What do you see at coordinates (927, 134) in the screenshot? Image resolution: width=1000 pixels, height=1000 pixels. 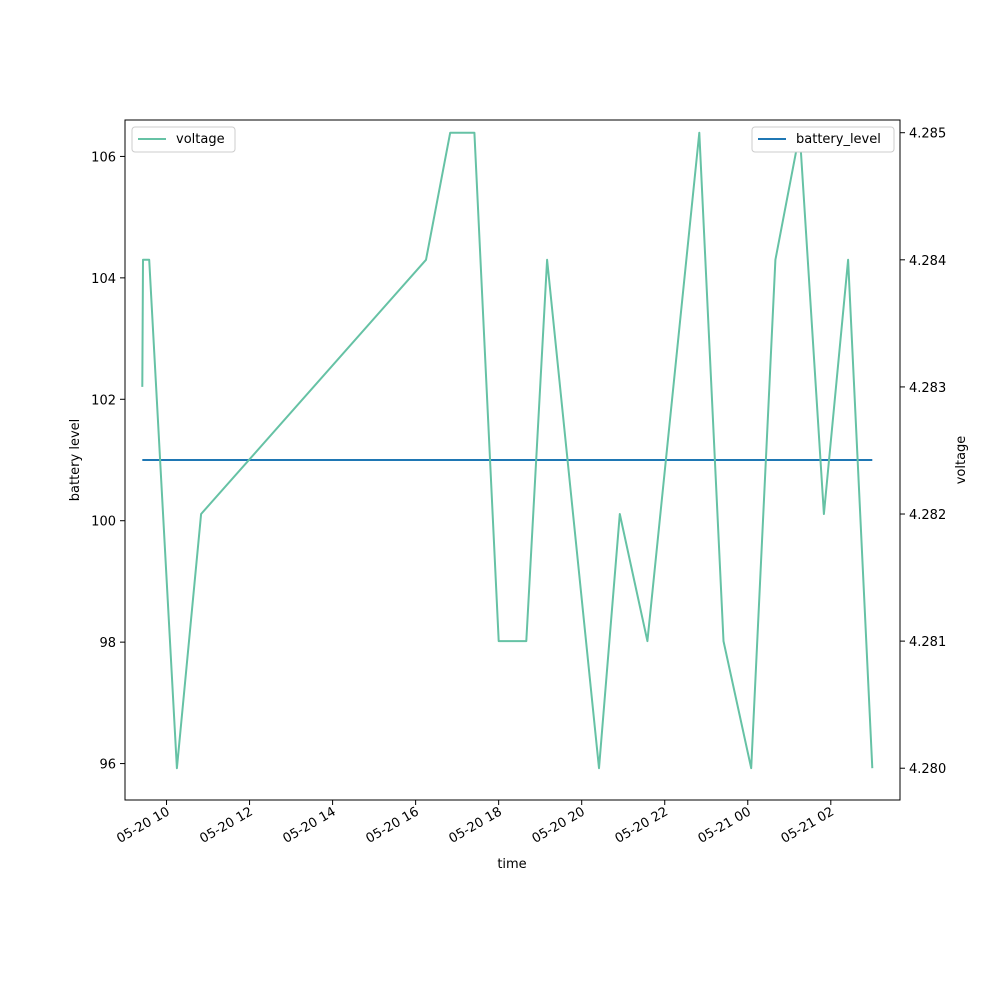 I see `y-right-tick-label: 4.285` at bounding box center [927, 134].